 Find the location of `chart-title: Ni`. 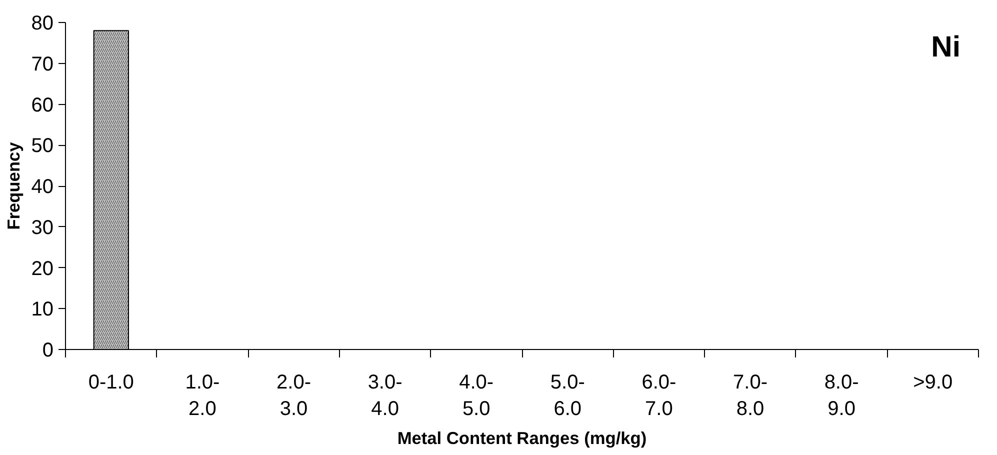

chart-title: Ni is located at coordinates (946, 47).